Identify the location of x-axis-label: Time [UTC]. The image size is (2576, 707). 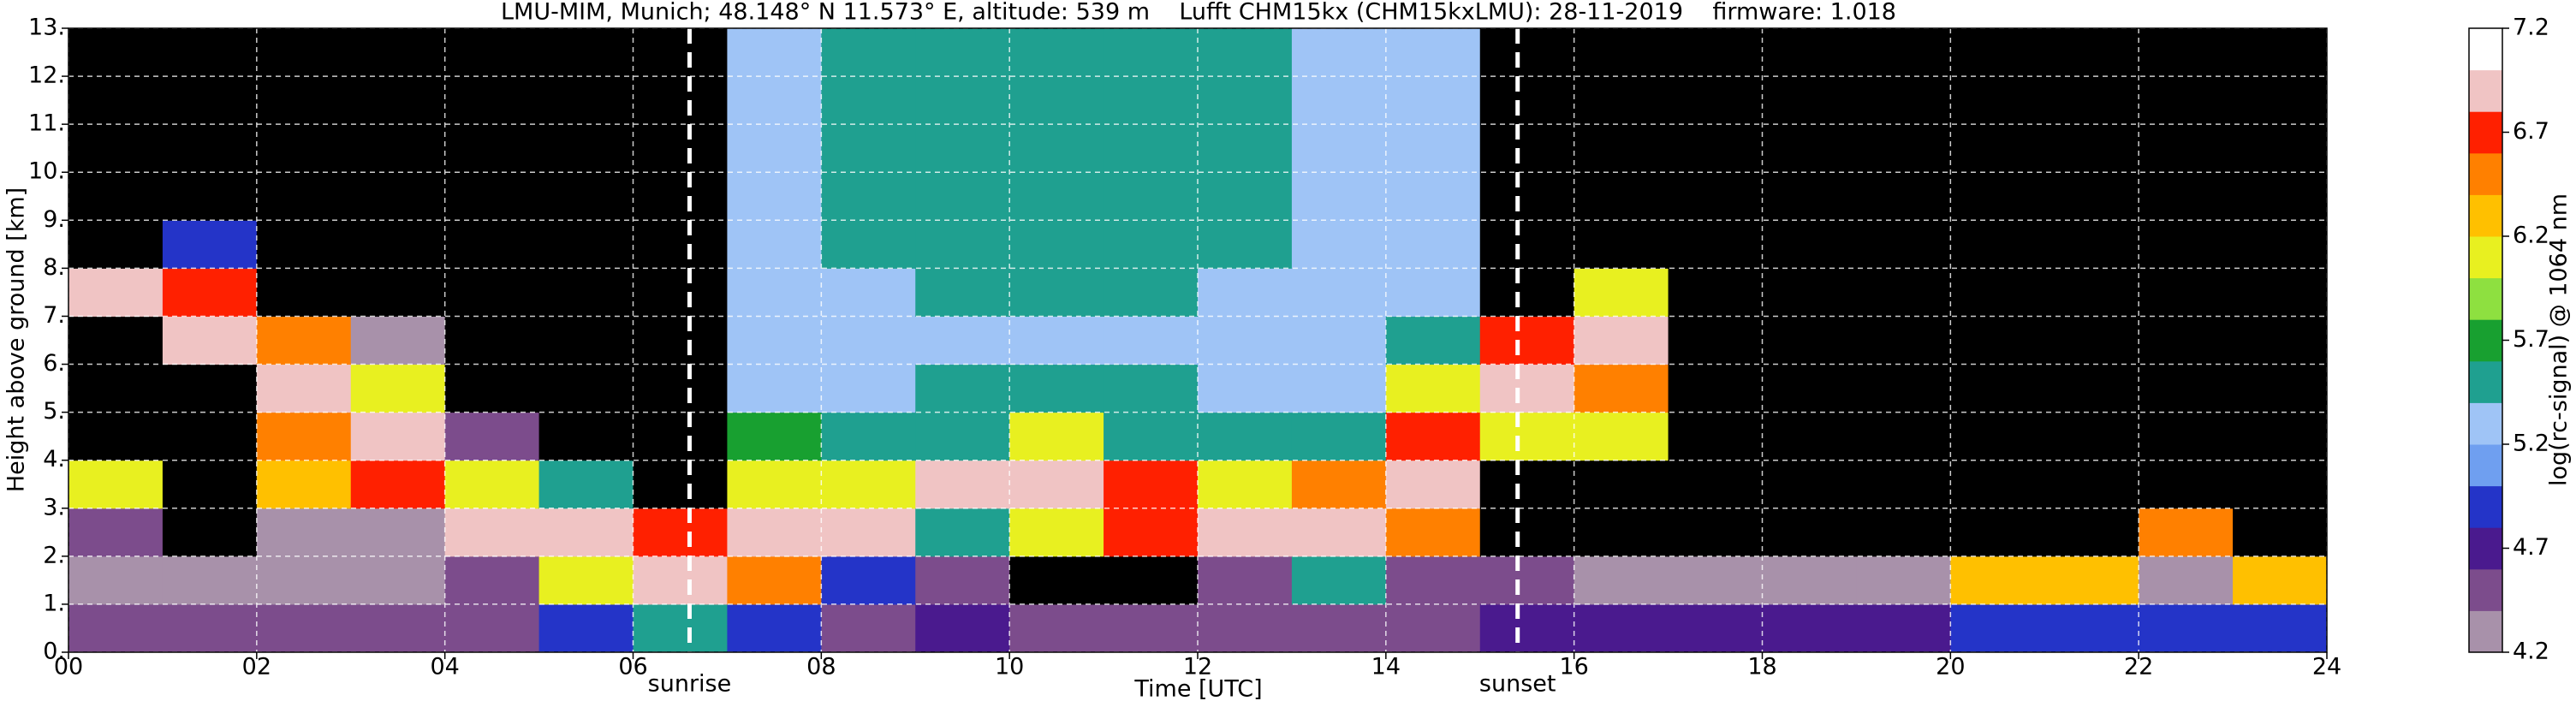
(1197, 689).